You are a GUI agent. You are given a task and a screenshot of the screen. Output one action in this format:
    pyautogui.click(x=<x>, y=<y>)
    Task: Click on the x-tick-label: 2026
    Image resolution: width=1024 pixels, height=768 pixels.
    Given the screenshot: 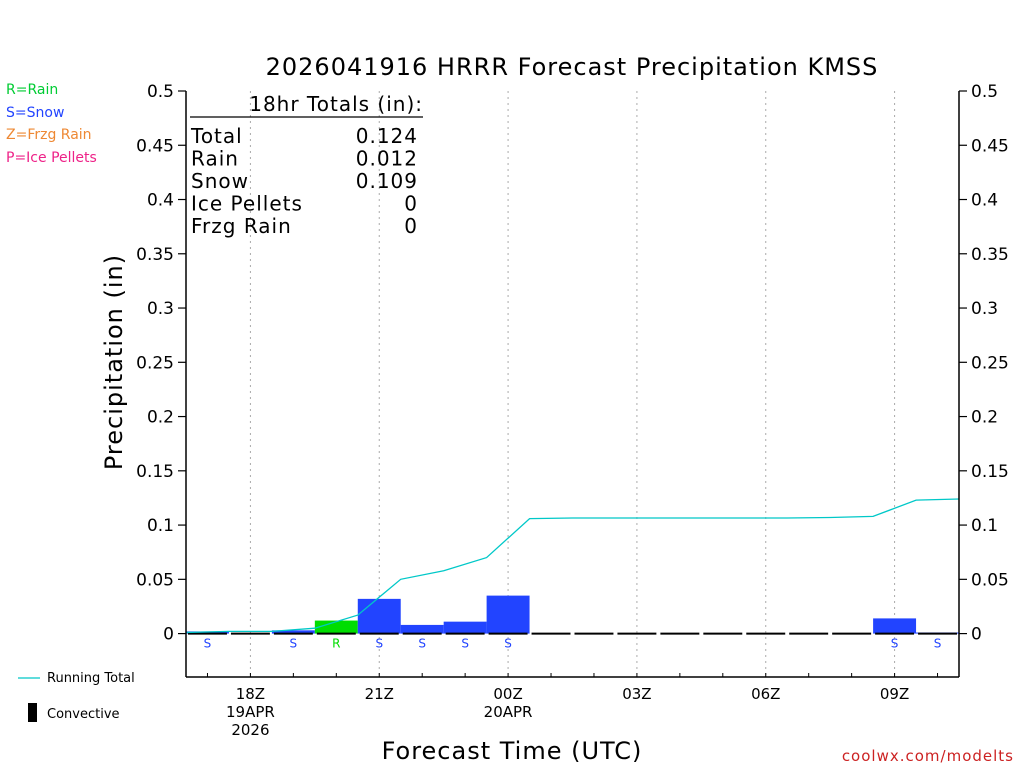 What is the action you would take?
    pyautogui.click(x=250, y=730)
    